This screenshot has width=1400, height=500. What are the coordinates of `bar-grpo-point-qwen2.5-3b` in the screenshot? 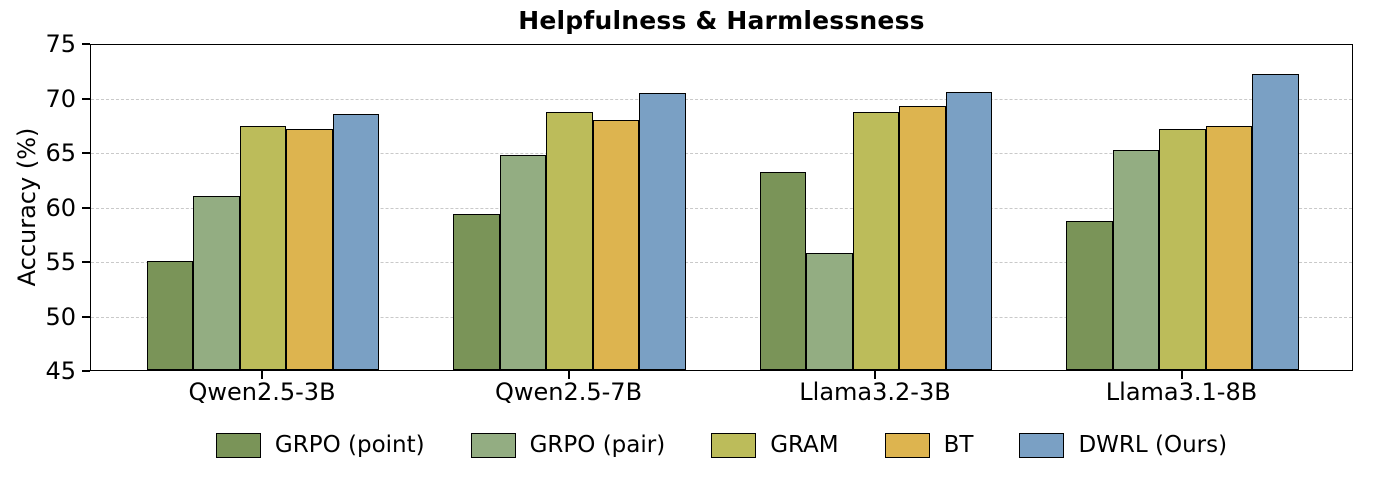 It's located at (170, 315).